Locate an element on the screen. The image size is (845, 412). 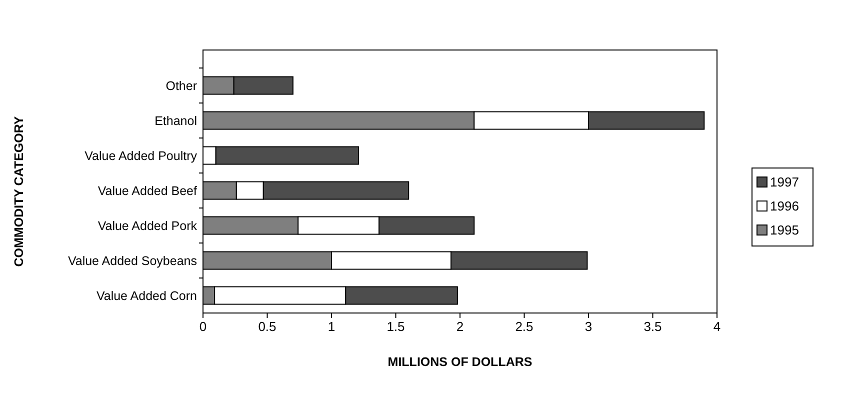
y-tick-label: Other is located at coordinates (181, 85).